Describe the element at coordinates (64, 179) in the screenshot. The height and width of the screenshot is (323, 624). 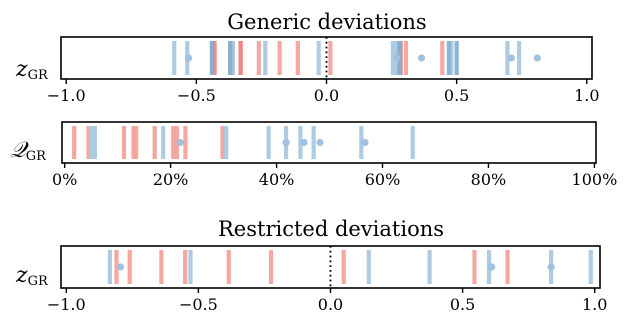
I see `x-tick-label: 0%` at that location.